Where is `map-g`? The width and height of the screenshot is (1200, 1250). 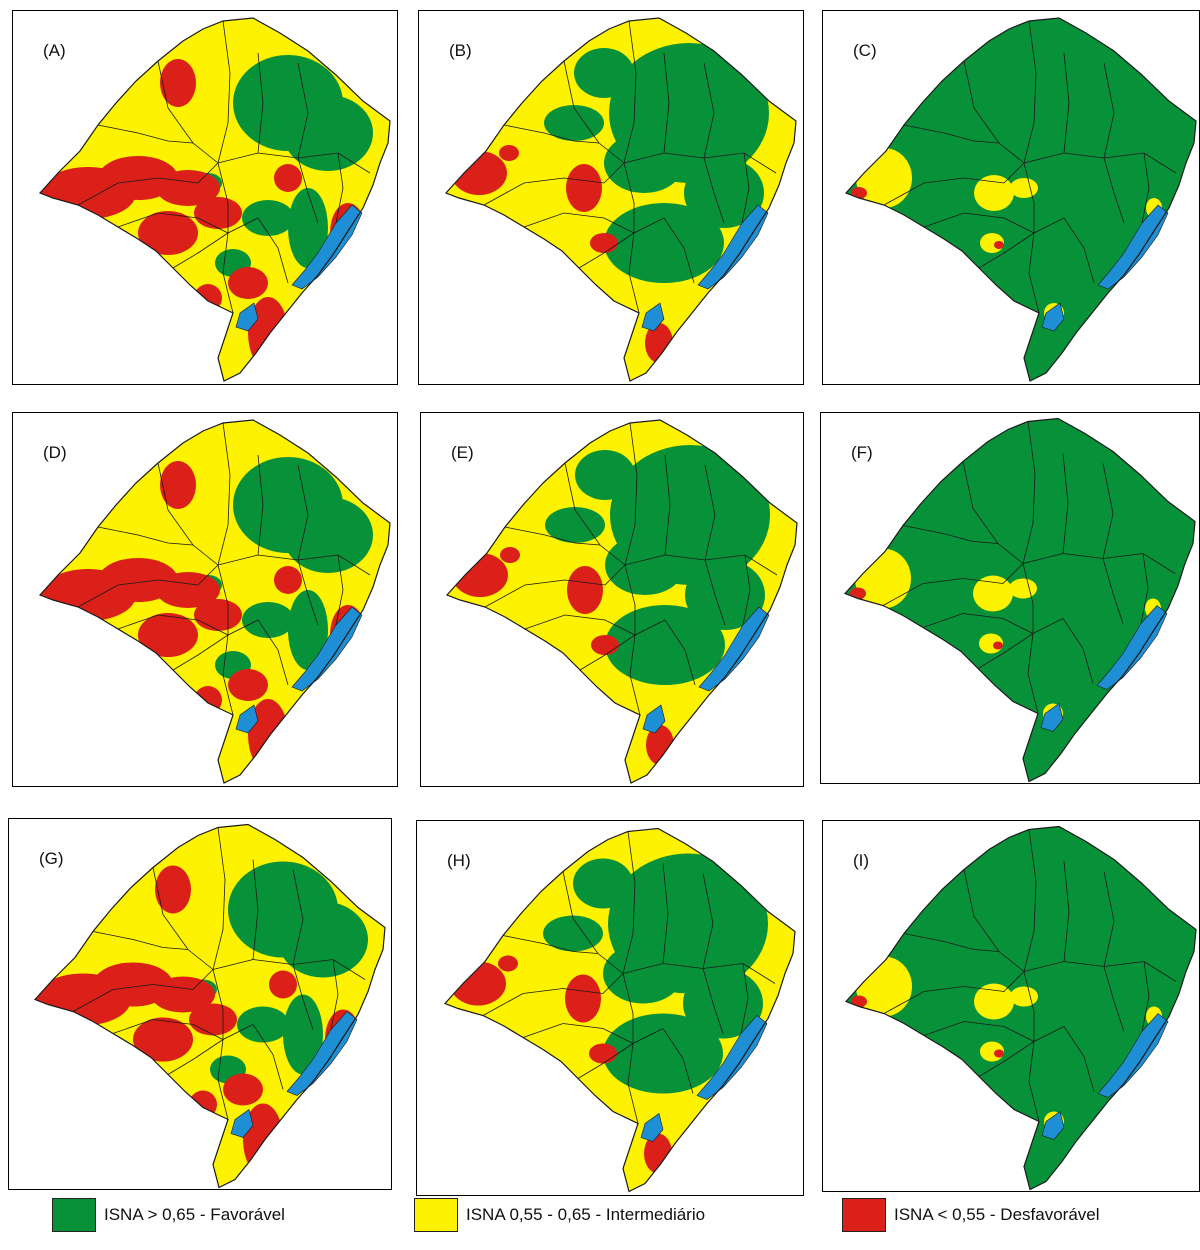 map-g is located at coordinates (209, 1006).